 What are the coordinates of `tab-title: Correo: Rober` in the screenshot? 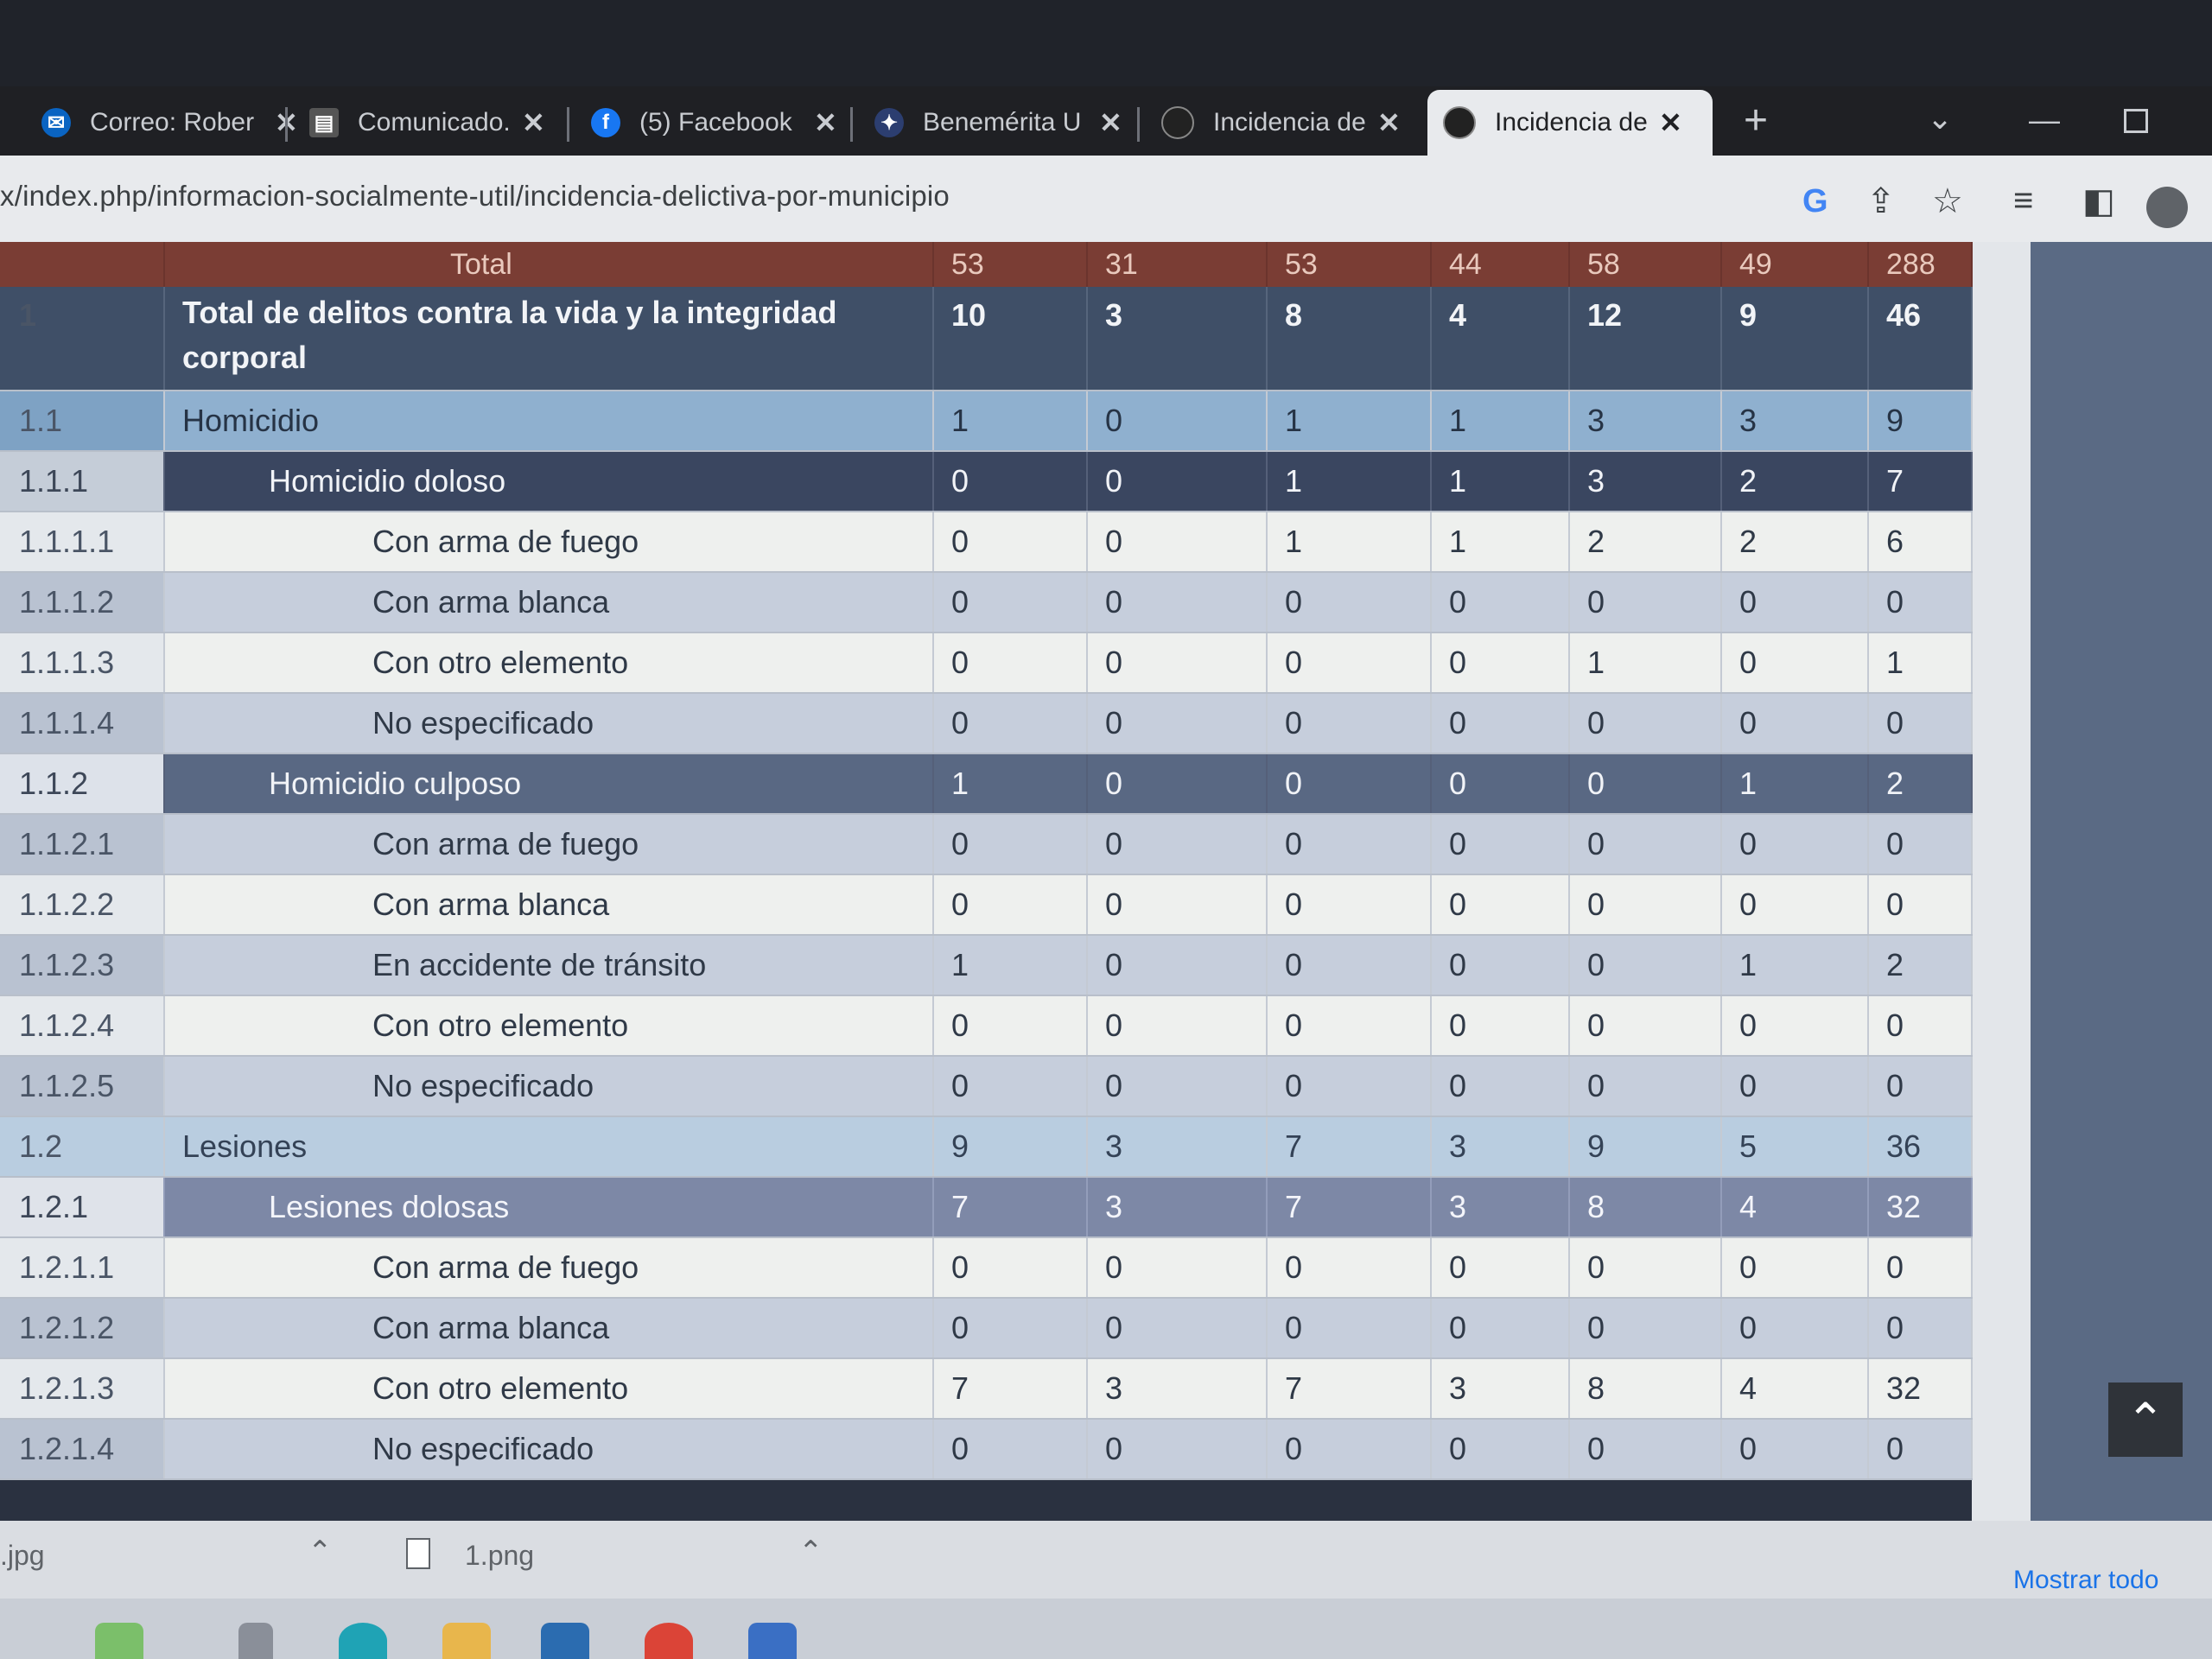 It's located at (172, 123).